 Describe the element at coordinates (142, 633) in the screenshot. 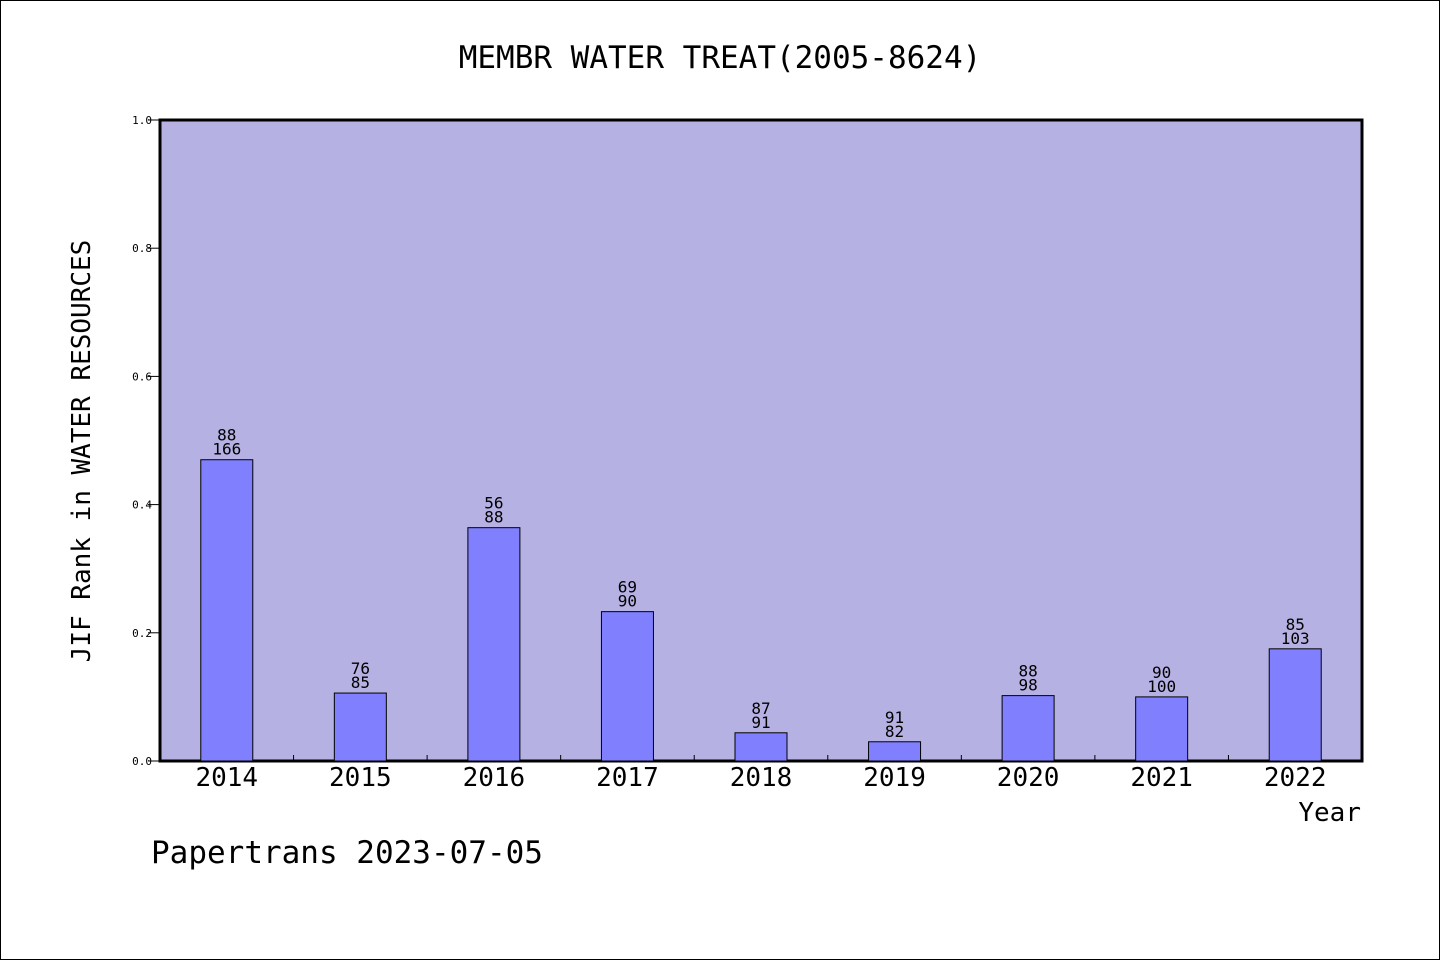

I see `y-tick-label: 0.2` at that location.